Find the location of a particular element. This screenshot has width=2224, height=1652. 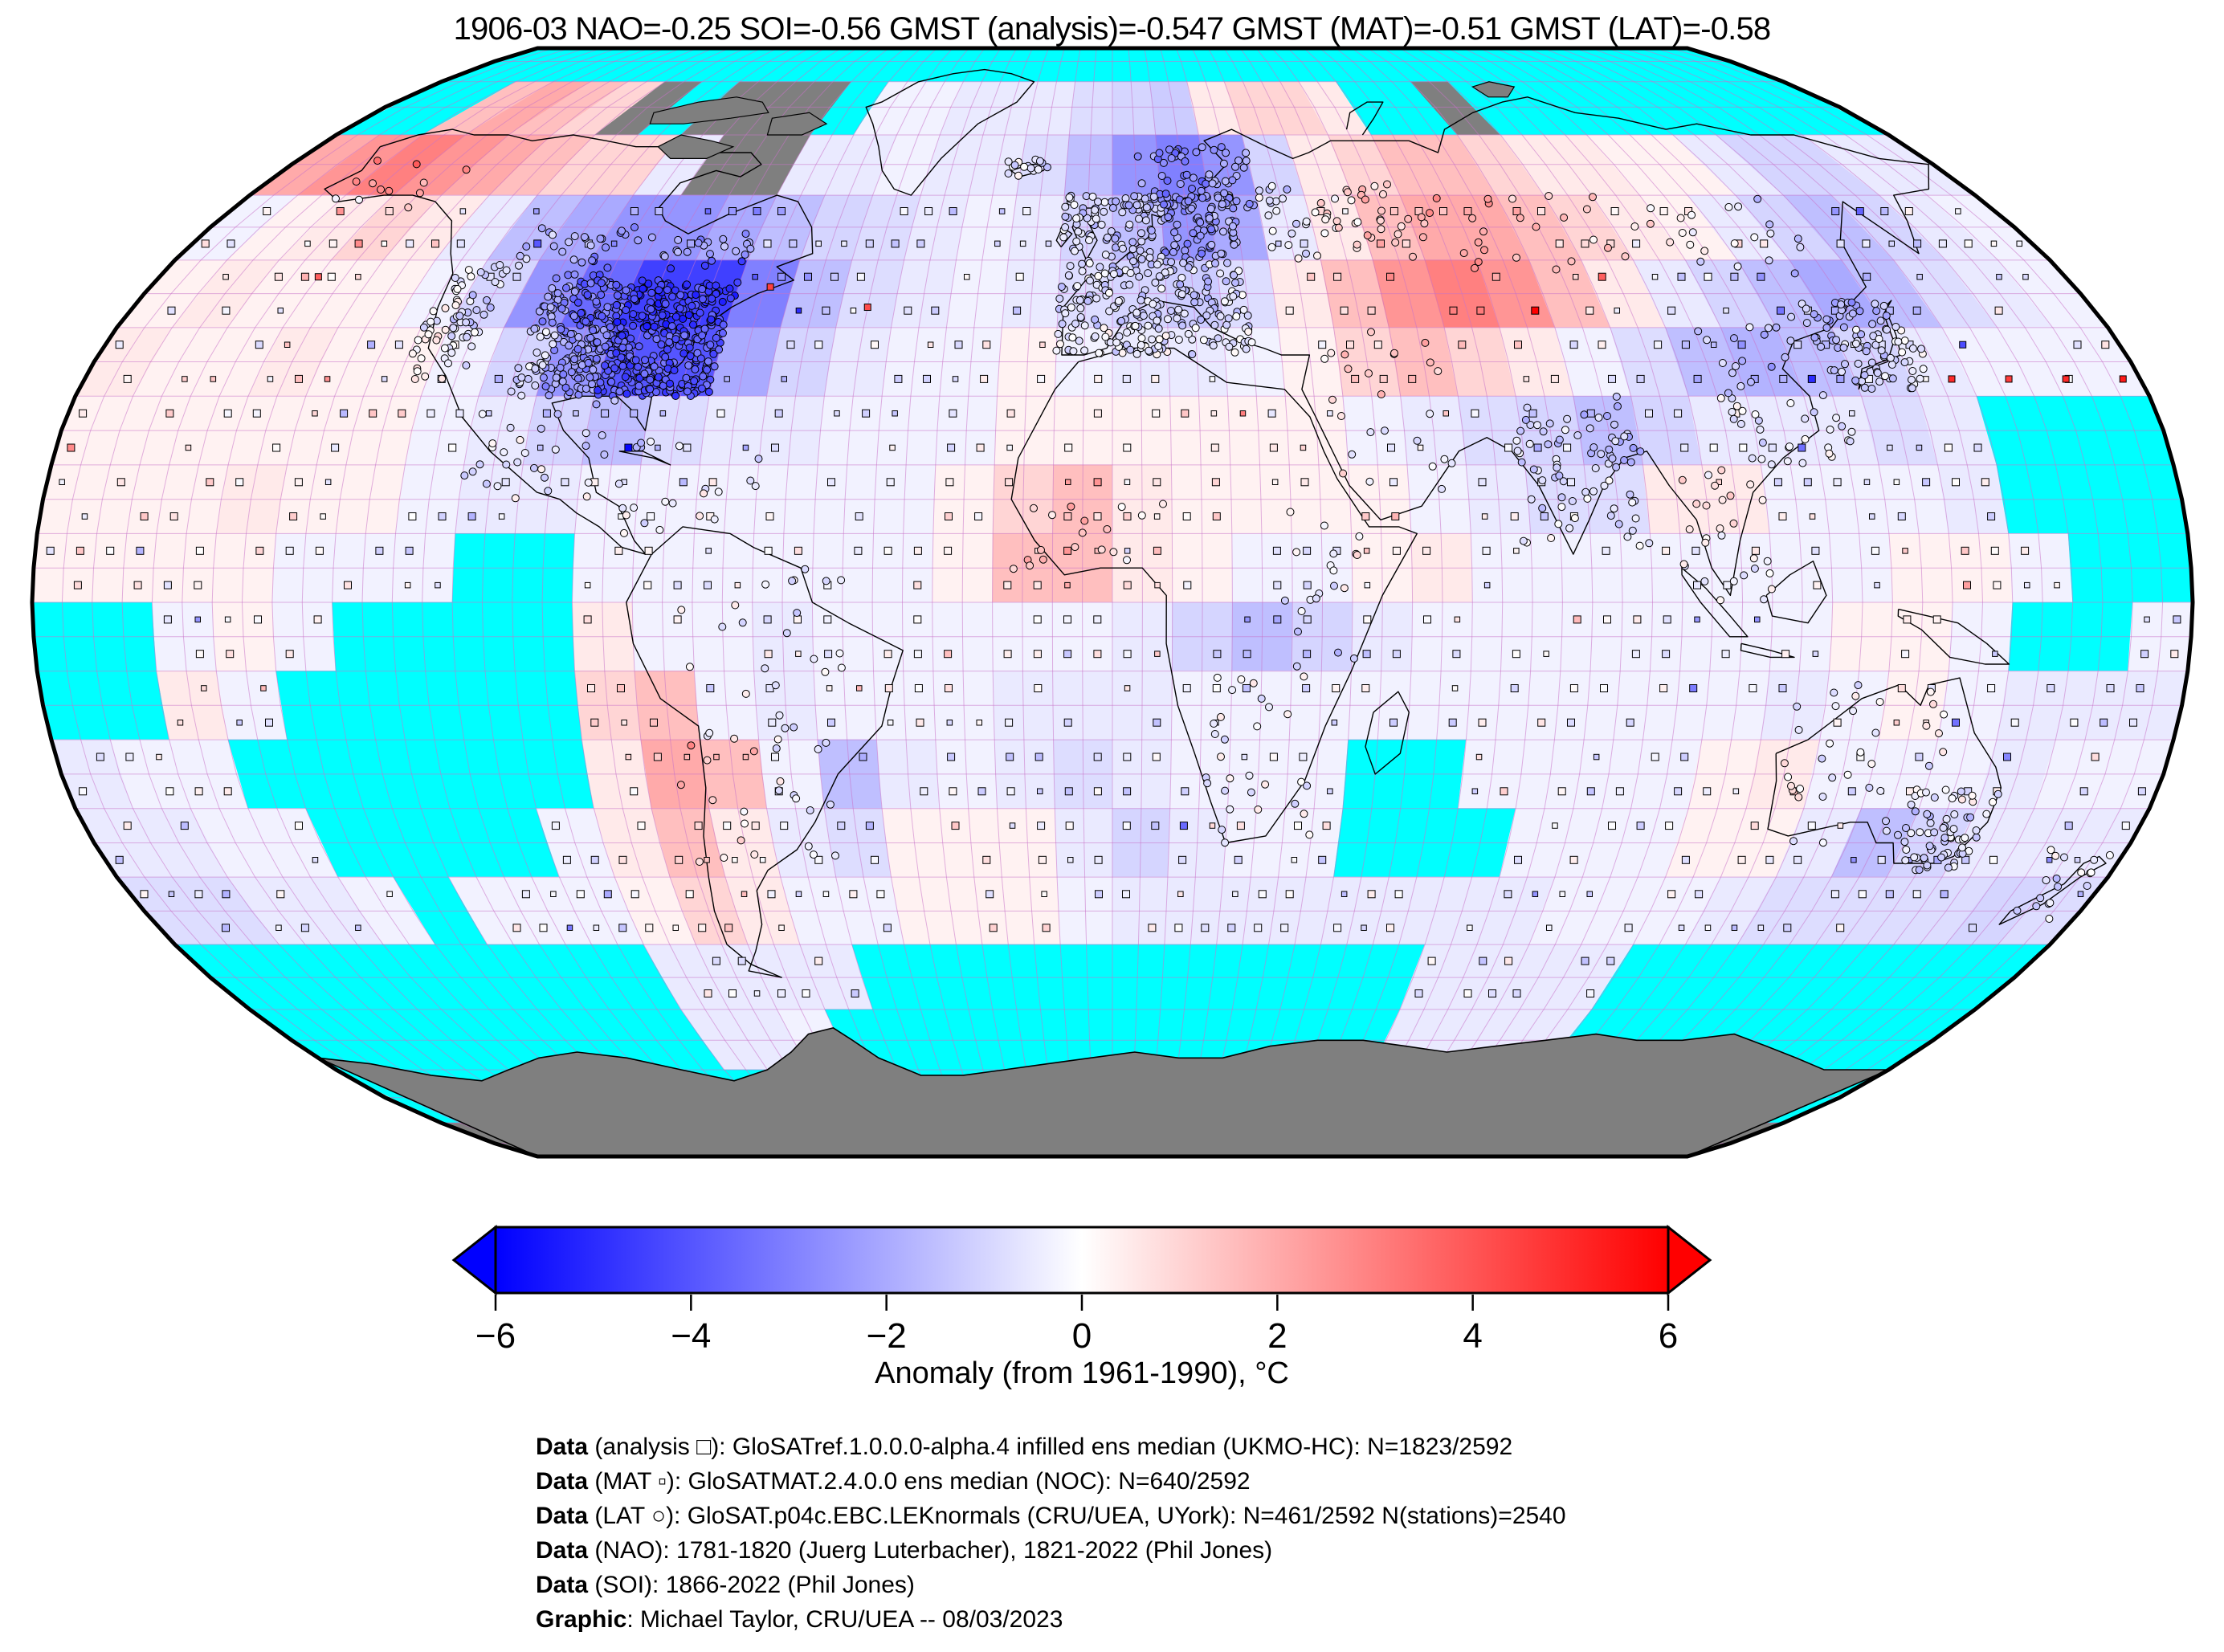

colorbar-tick-label: 4 is located at coordinates (1472, 1336).